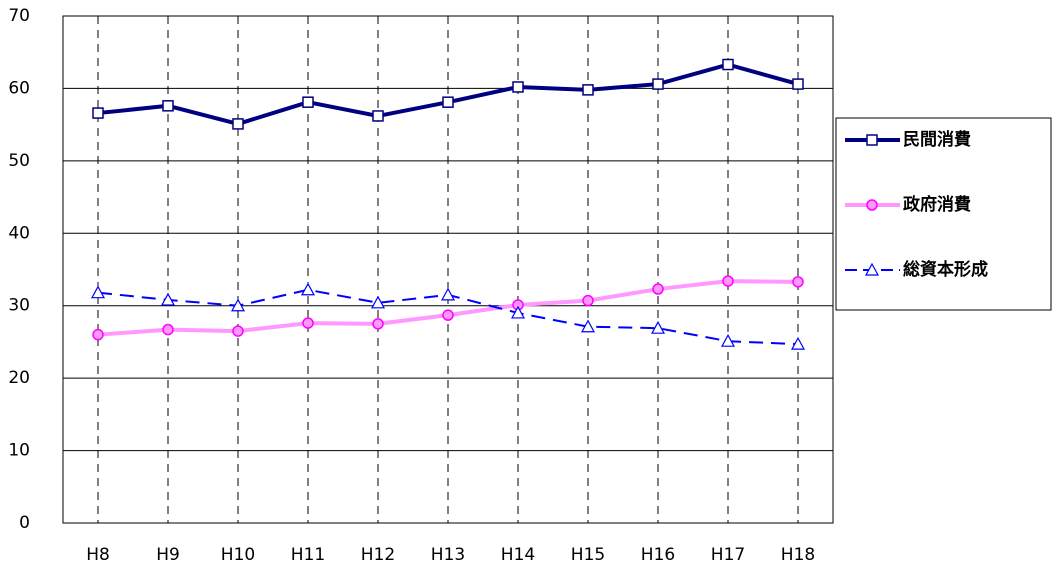  Describe the element at coordinates (728, 555) in the screenshot. I see `x-tick-label: H17` at that location.